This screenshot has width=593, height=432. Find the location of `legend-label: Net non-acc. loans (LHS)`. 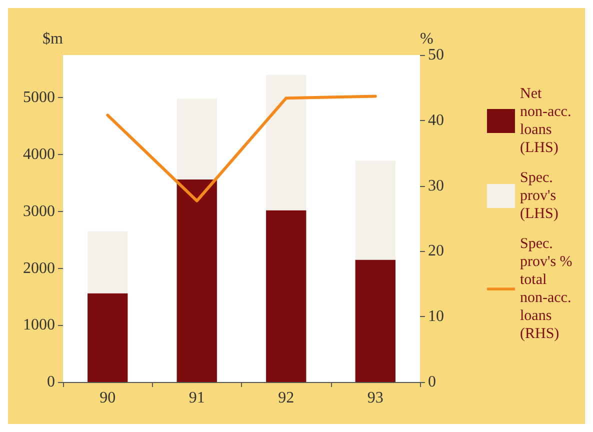

legend-label: Net non-acc. loans (LHS) is located at coordinates (547, 121).